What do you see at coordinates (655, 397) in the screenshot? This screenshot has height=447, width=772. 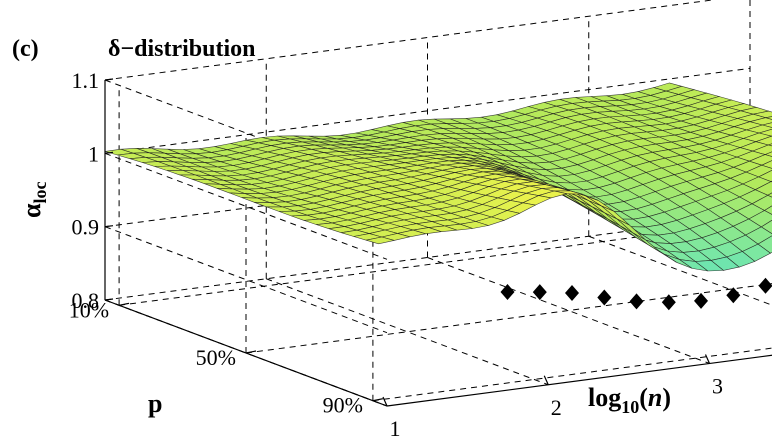 I see `x-axis-label-arg: n` at bounding box center [655, 397].